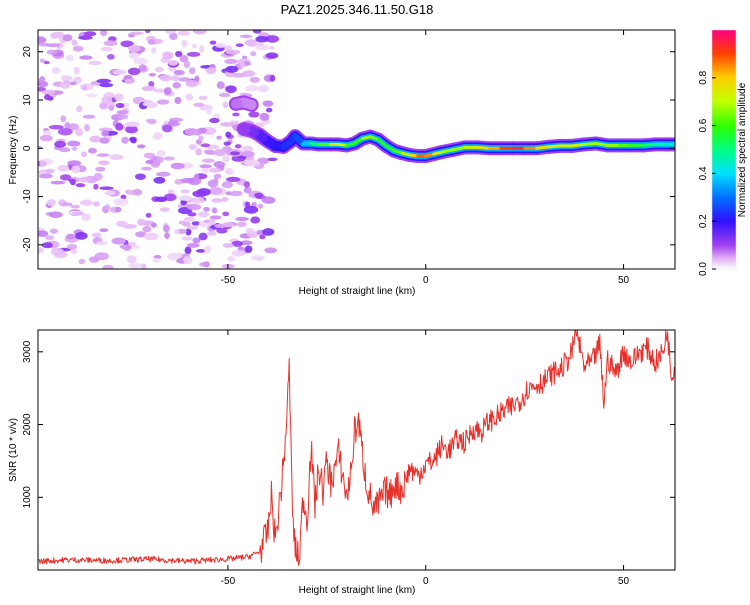  I want to click on figure-title: PAZ1.2025.346.11.50.G18, so click(357, 9).